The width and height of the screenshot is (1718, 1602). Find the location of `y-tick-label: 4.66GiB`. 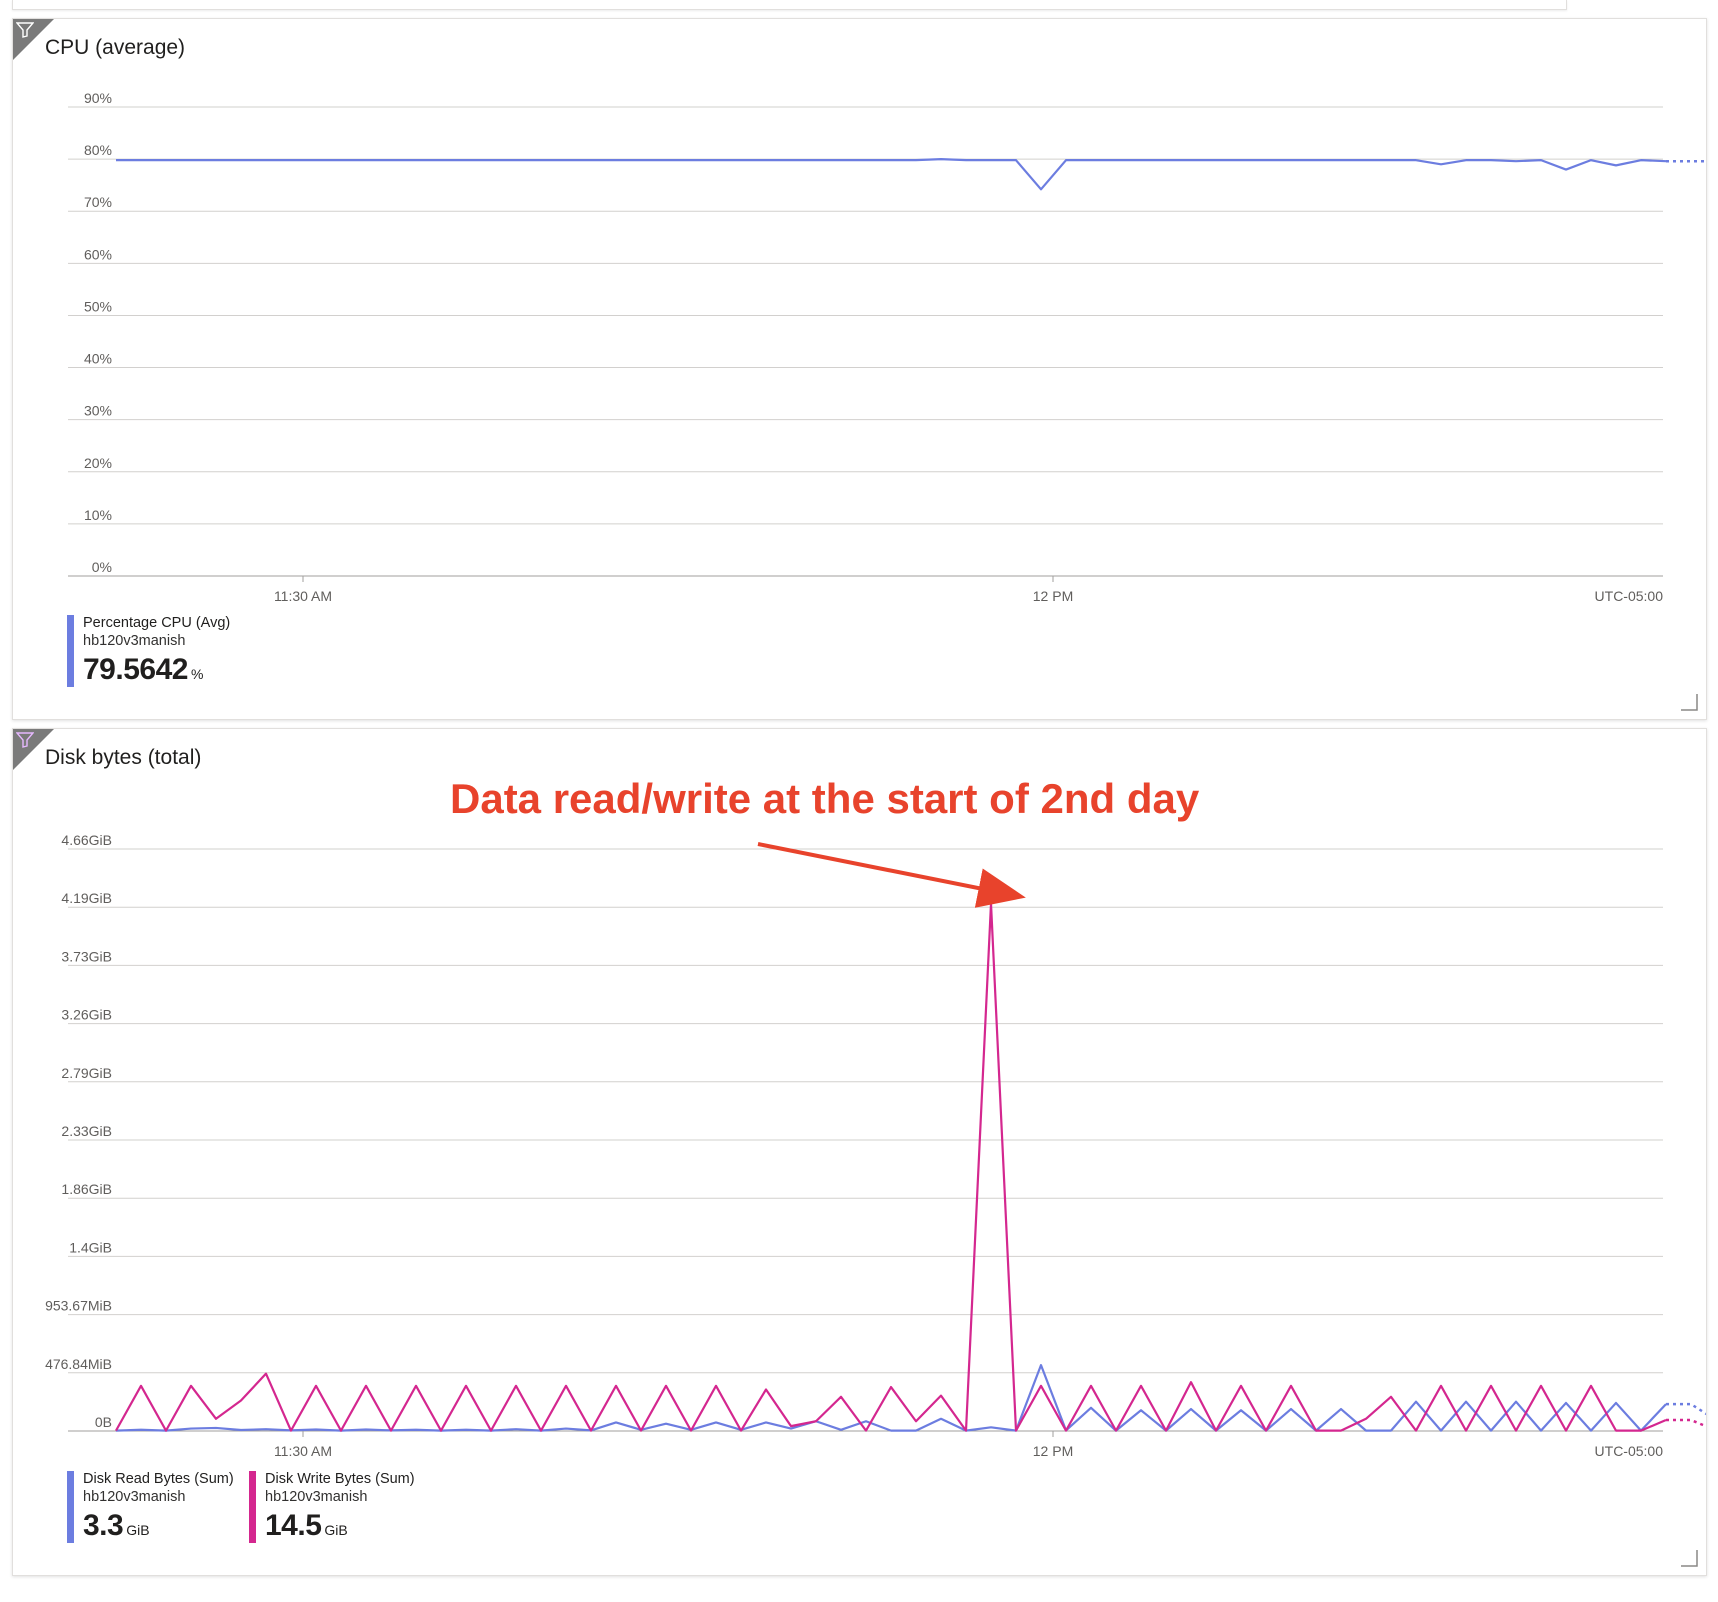

y-tick-label: 4.66GiB is located at coordinates (86, 840).